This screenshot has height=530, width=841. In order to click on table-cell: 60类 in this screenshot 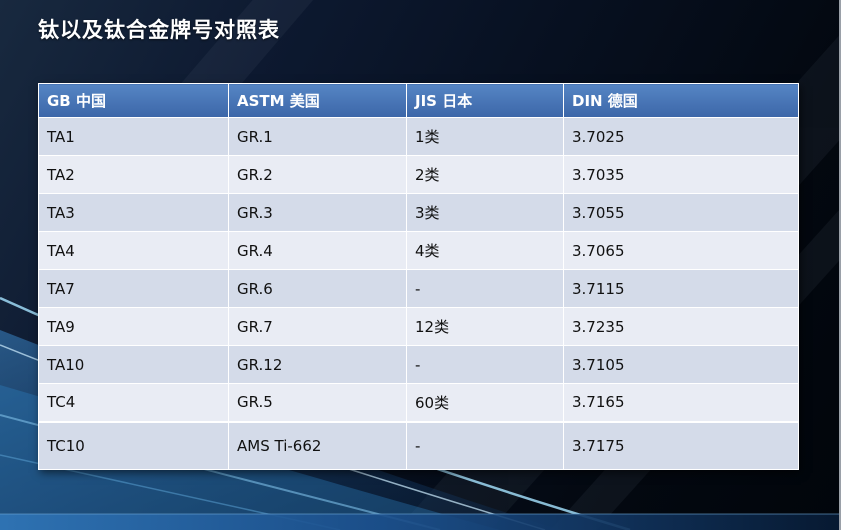, I will do `click(485, 402)`.